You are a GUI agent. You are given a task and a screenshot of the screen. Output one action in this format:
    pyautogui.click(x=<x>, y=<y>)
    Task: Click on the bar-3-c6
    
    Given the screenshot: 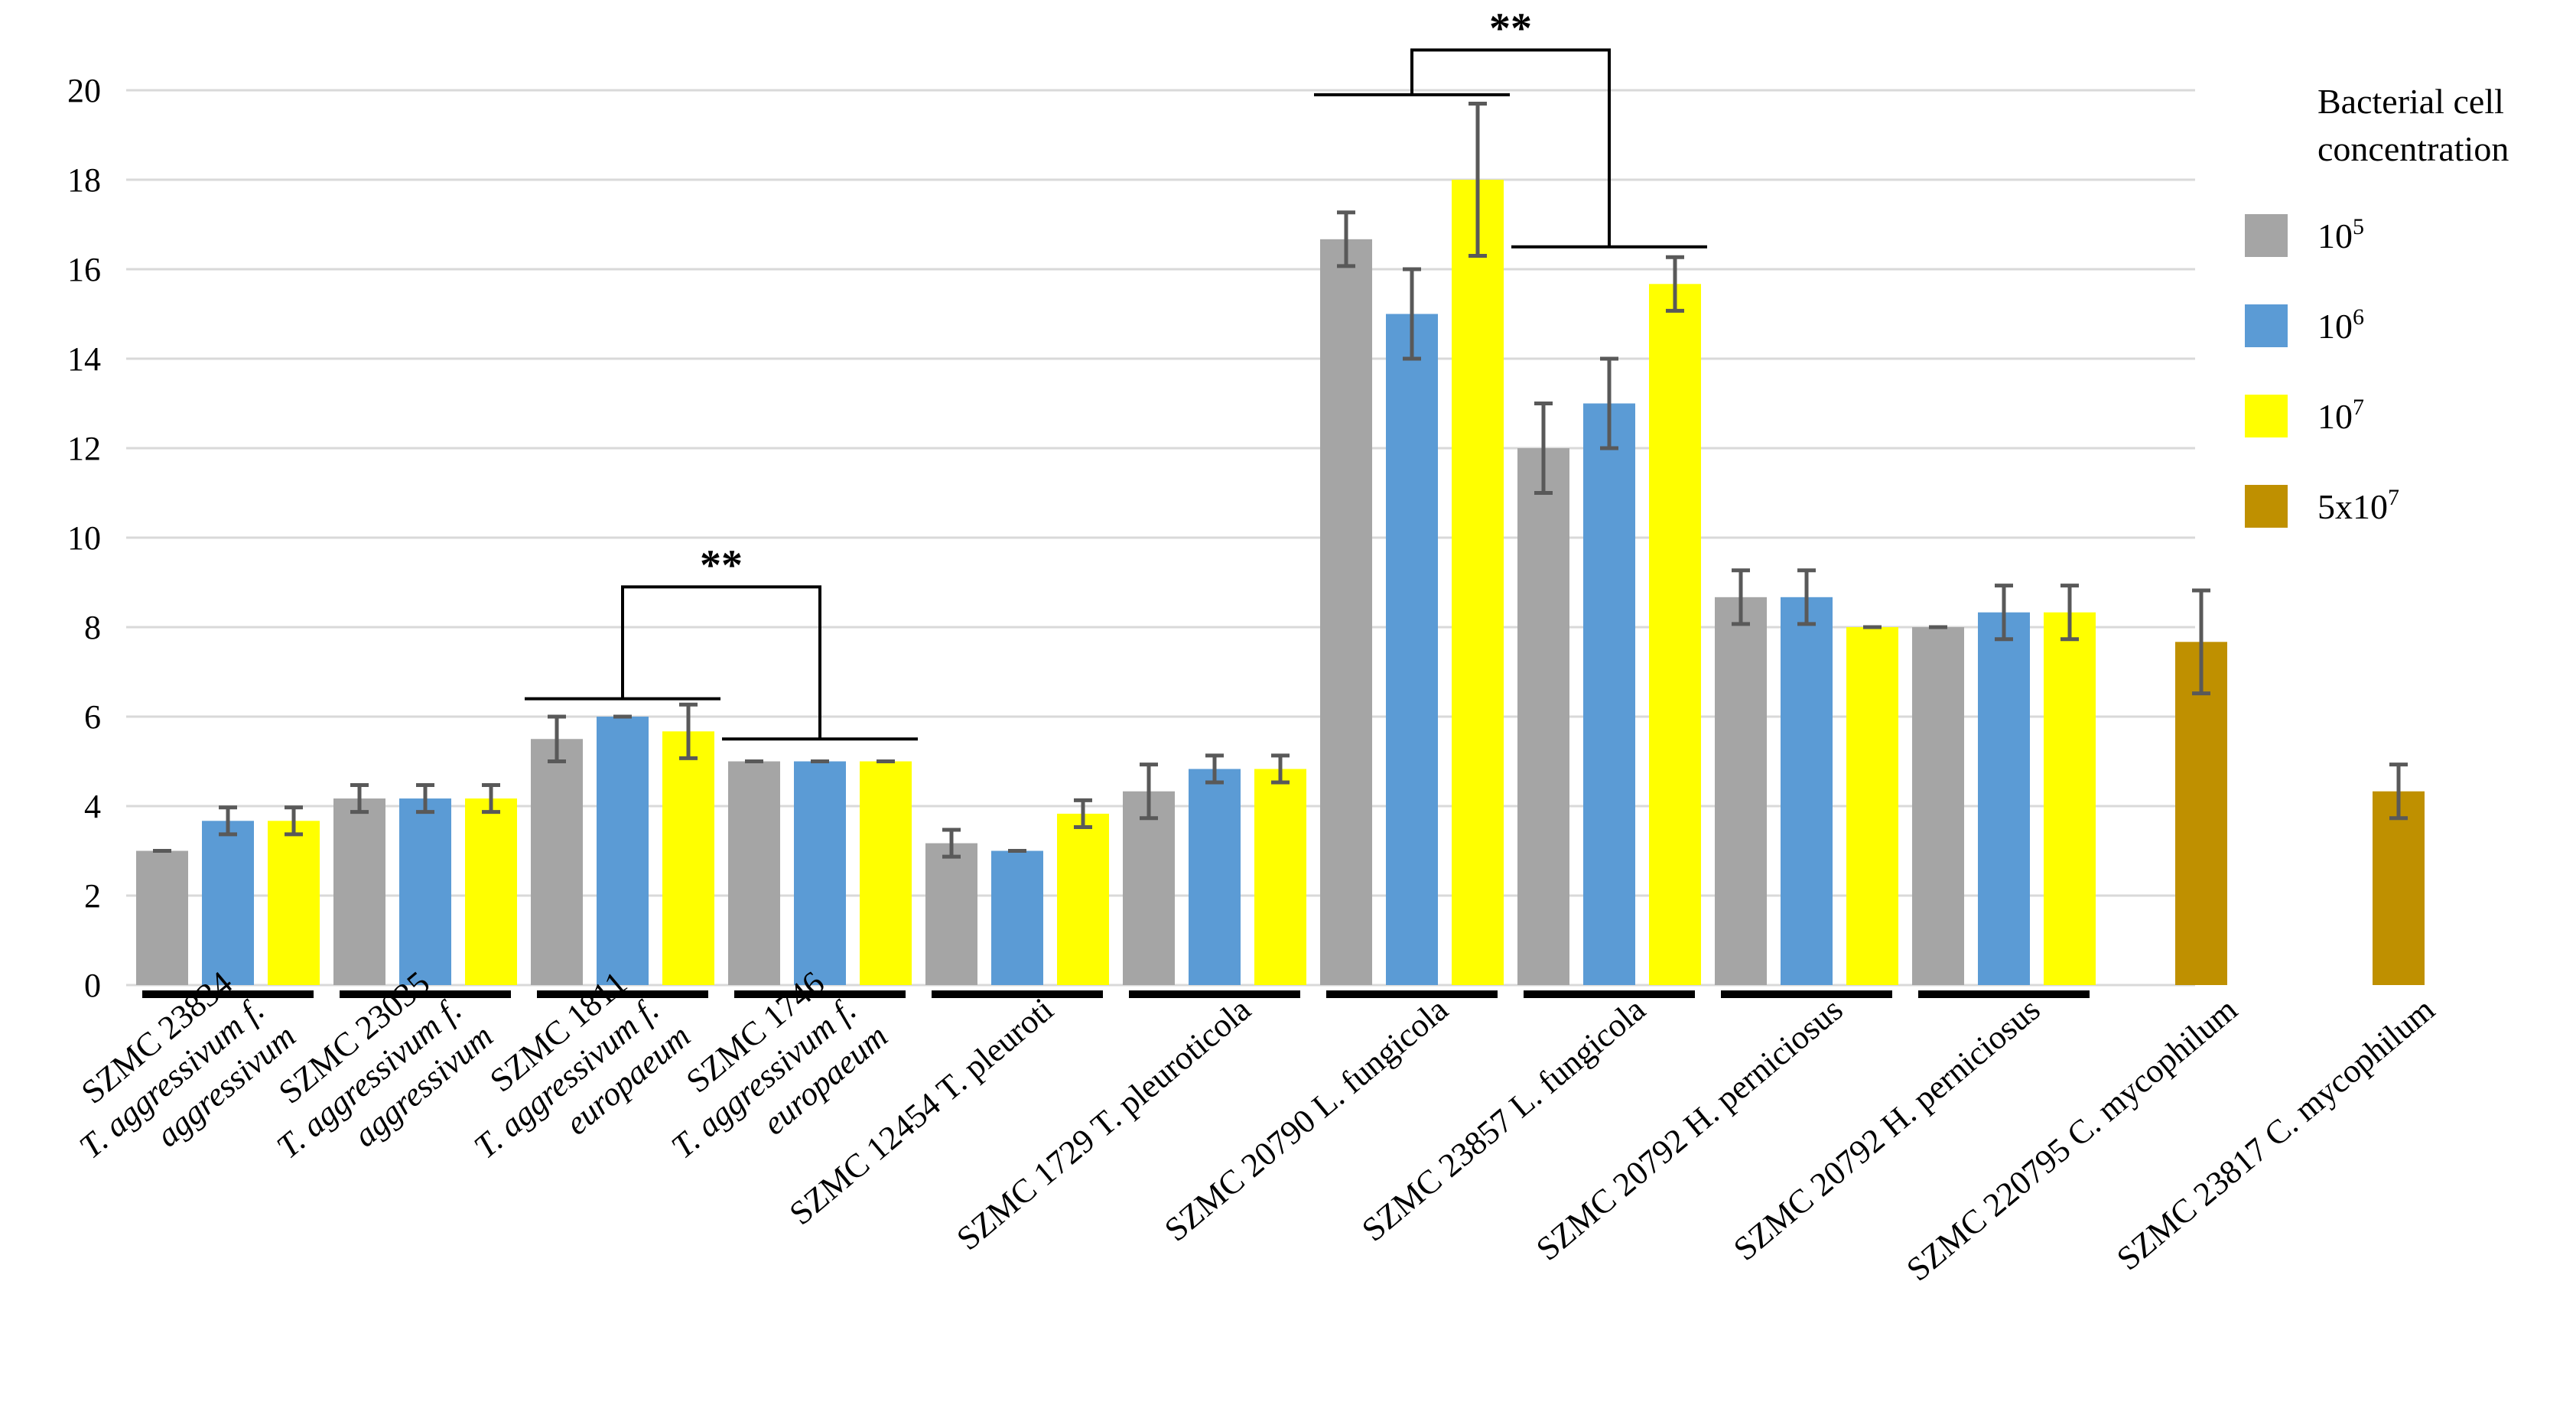 What is the action you would take?
    pyautogui.click(x=820, y=873)
    